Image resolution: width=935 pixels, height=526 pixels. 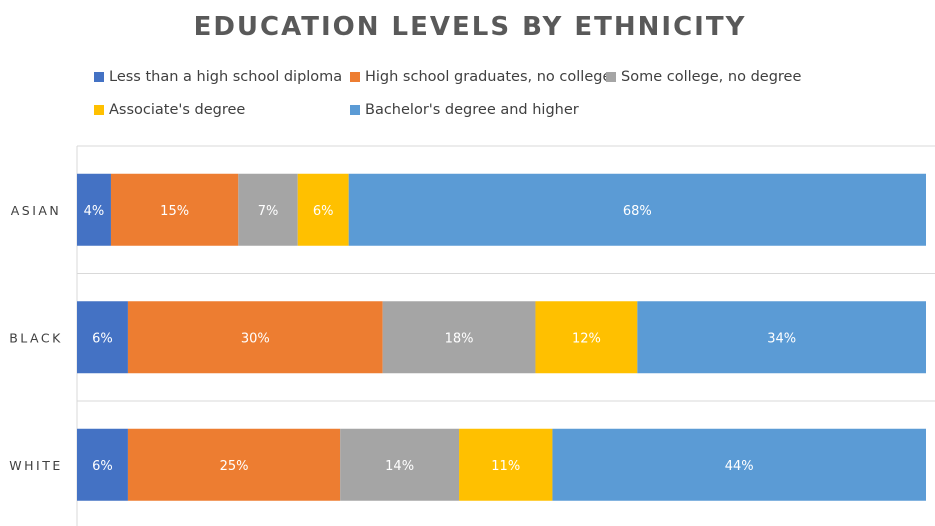 I want to click on data-label: 25%, so click(x=234, y=466).